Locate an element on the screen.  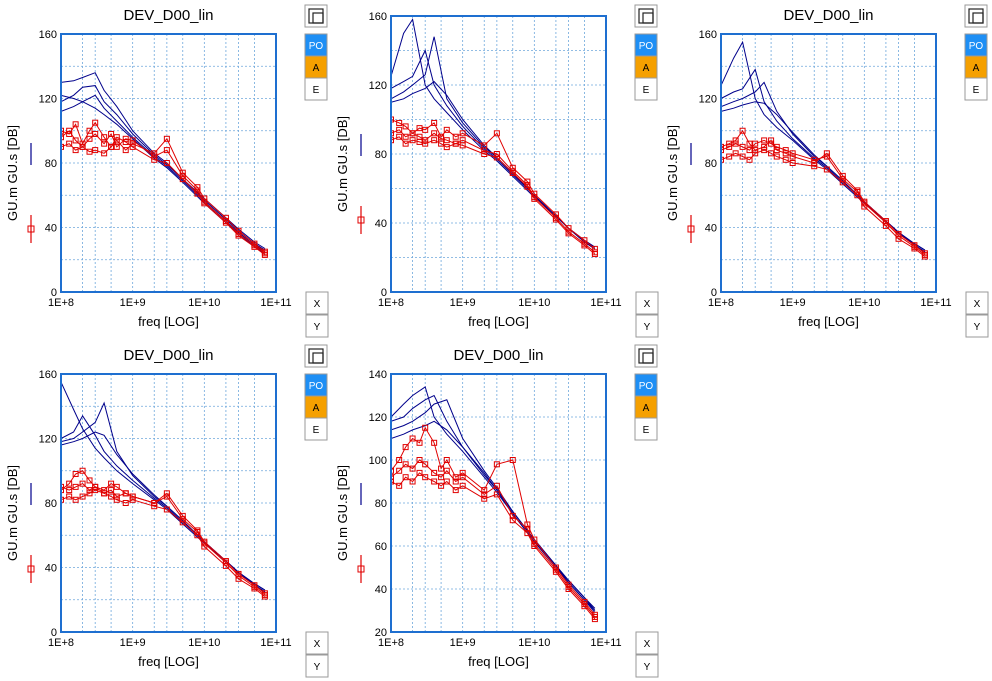
po-button-label: PO is located at coordinates (316, 386).